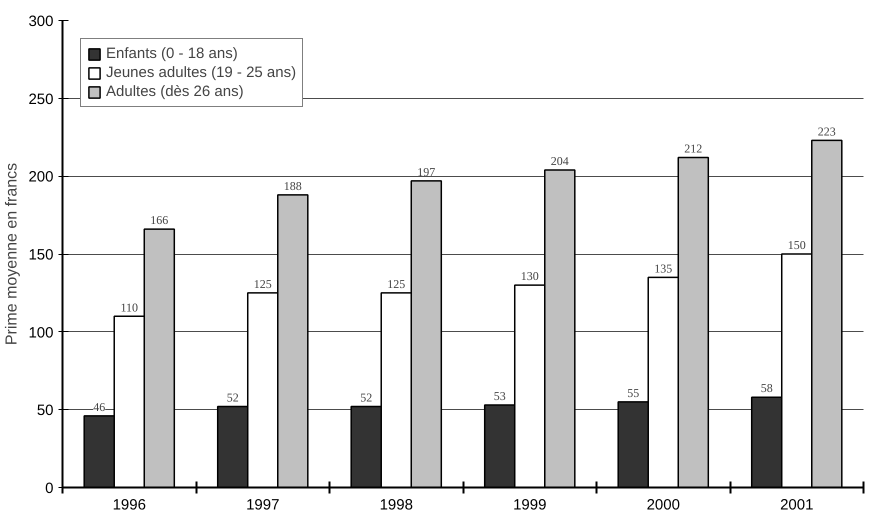 The image size is (869, 512). What do you see at coordinates (827, 131) in the screenshot?
I see `data-label: 223` at bounding box center [827, 131].